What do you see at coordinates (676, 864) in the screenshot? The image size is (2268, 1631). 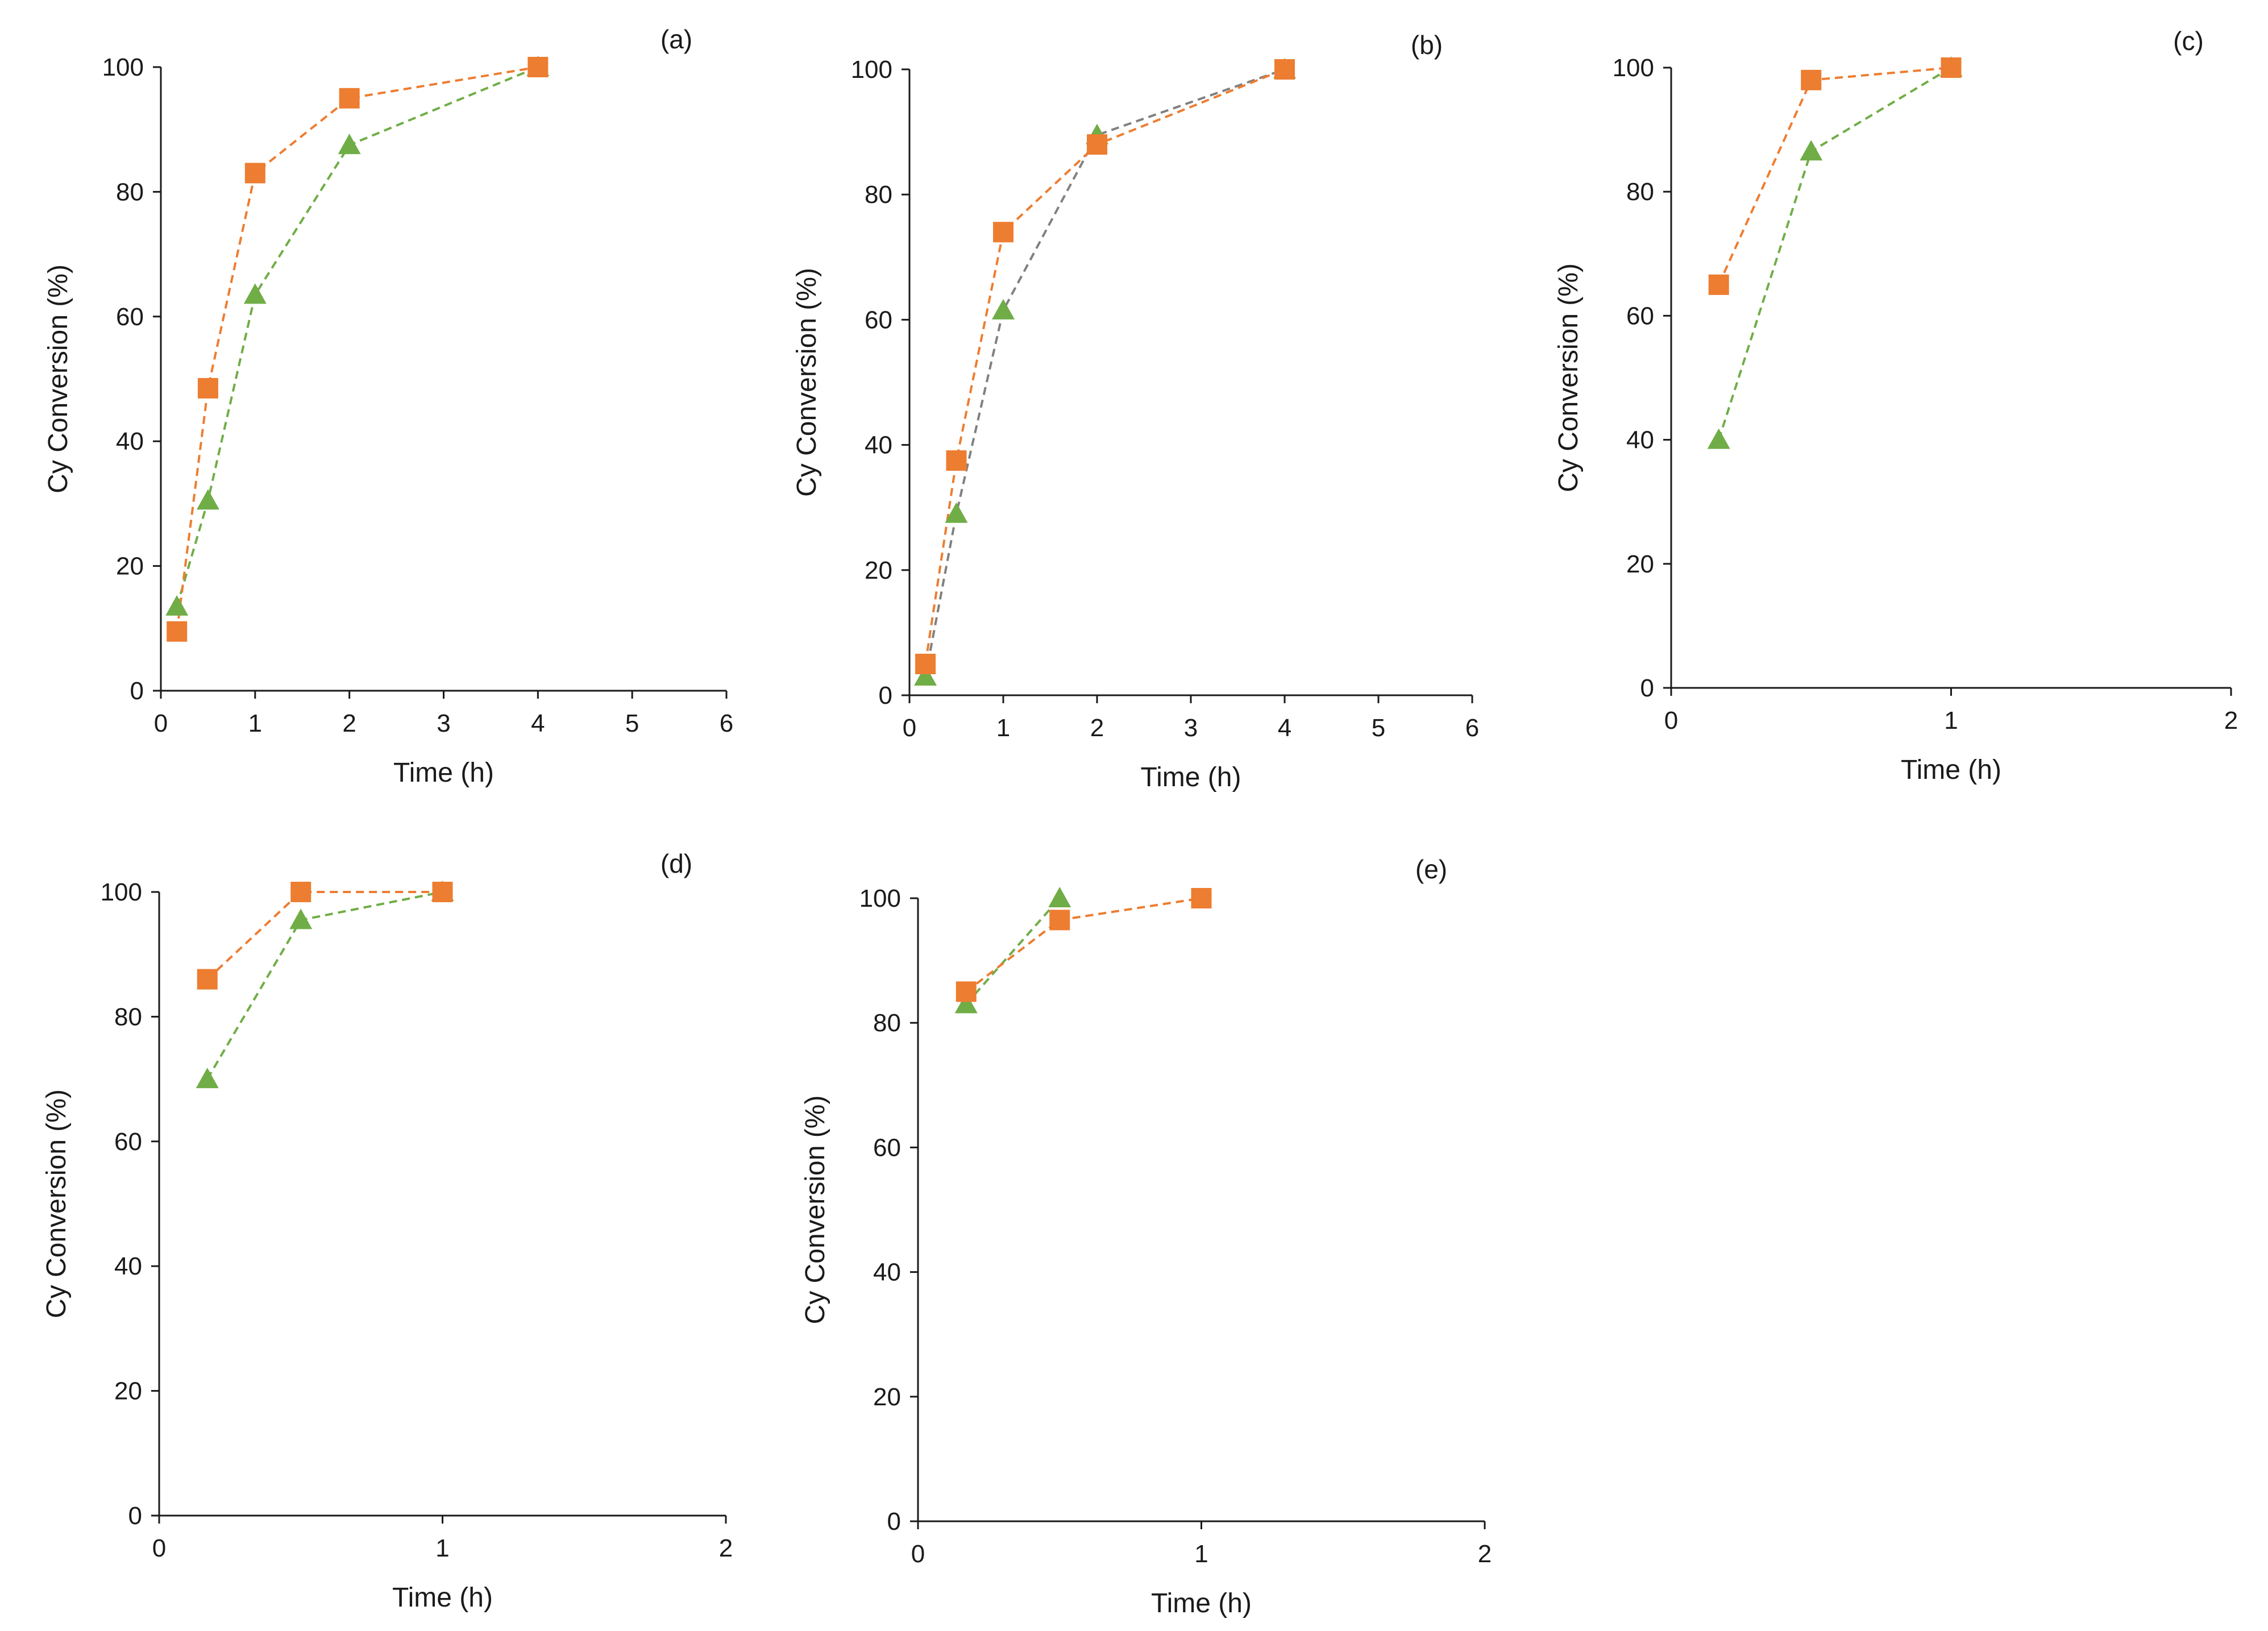 I see `panel-label: (d)` at bounding box center [676, 864].